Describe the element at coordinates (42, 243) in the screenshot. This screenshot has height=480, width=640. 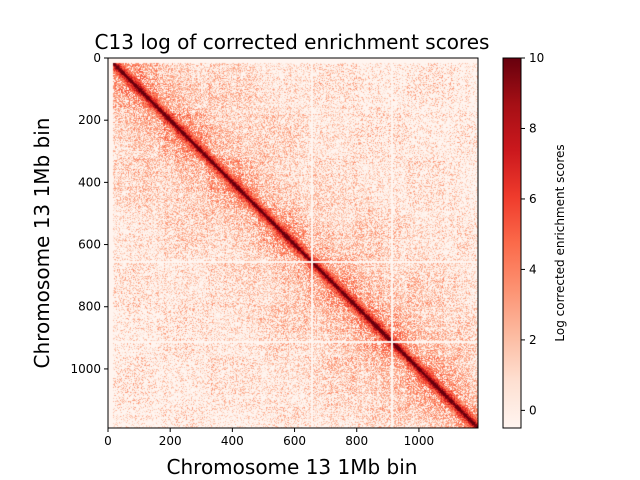
I see `y-axis-label: Chromosome 13 1Mb bin` at that location.